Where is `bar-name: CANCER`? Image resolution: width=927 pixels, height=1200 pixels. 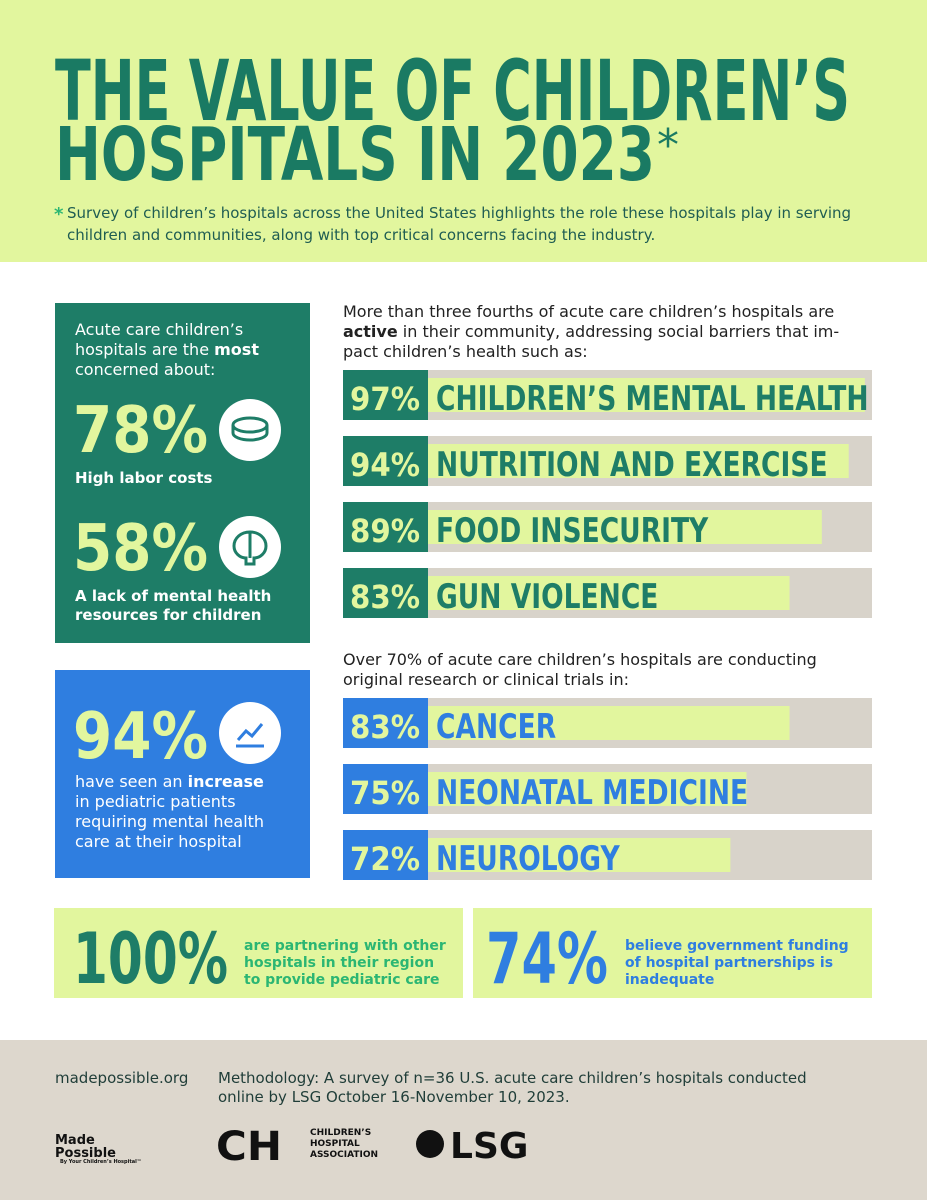 bar-name: CANCER is located at coordinates (496, 727).